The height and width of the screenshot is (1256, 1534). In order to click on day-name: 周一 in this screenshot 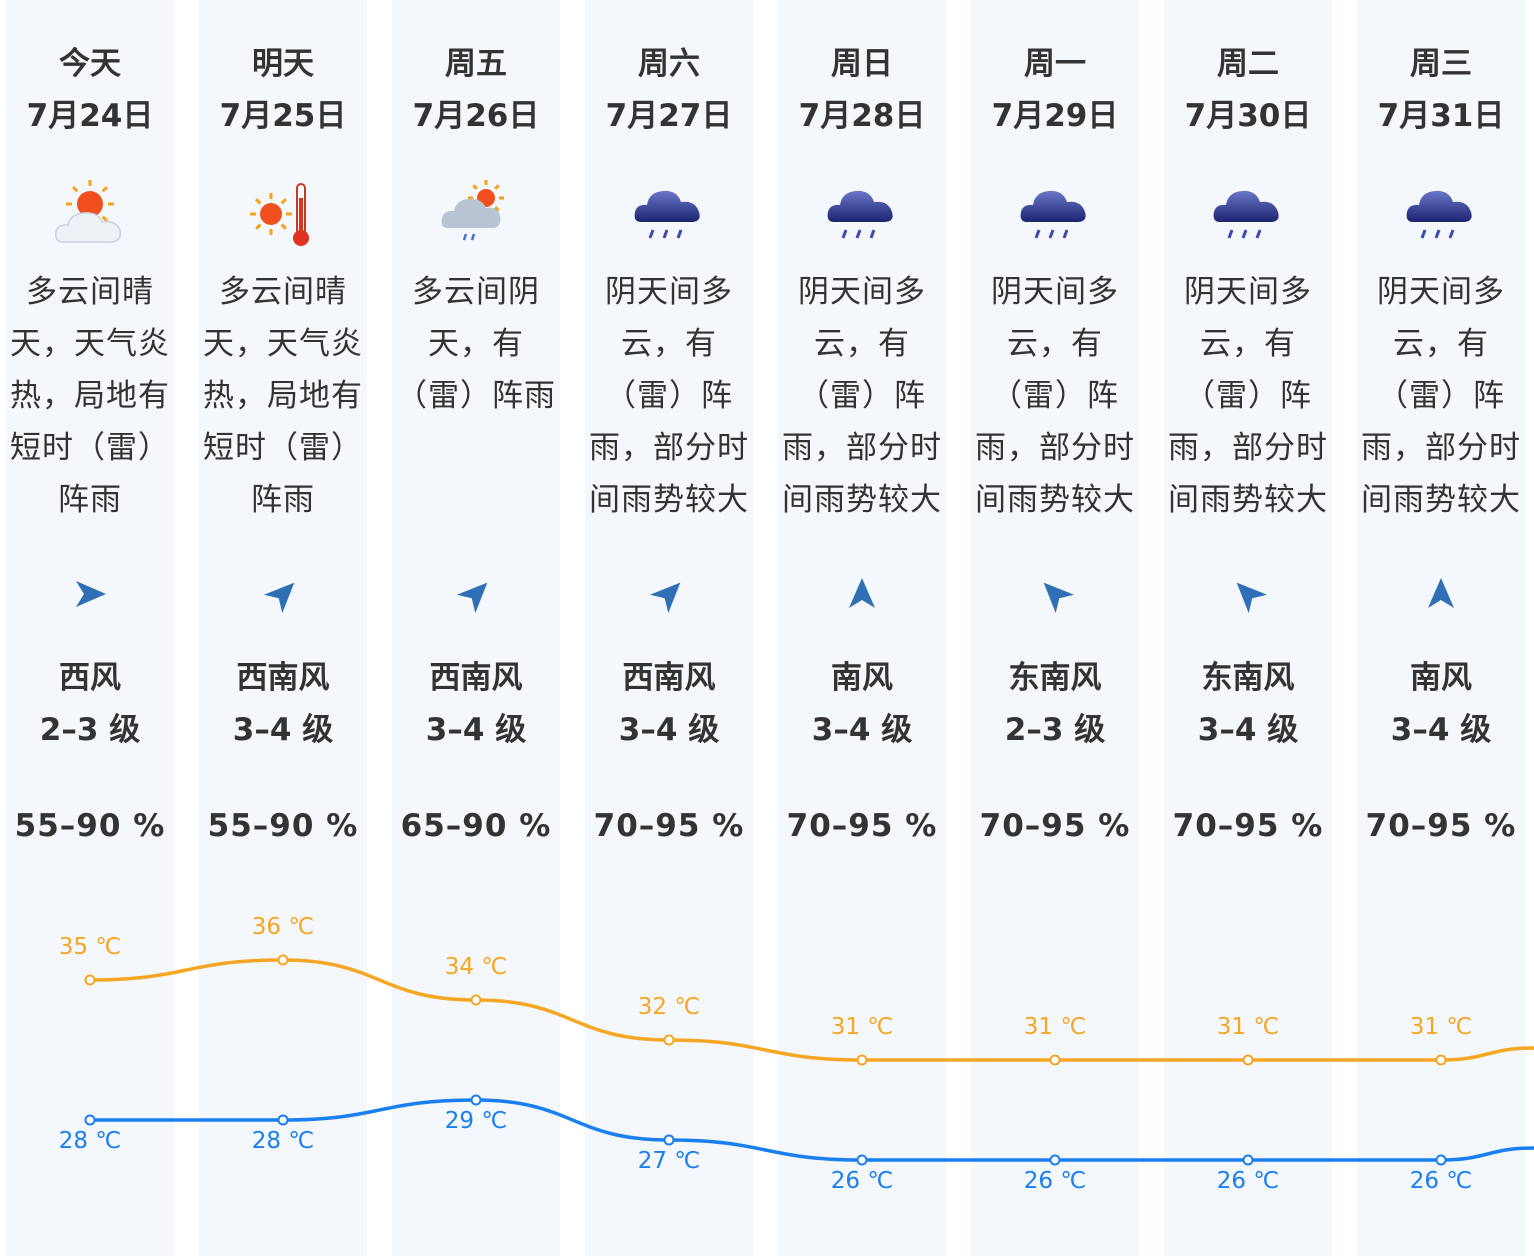, I will do `click(1055, 64)`.